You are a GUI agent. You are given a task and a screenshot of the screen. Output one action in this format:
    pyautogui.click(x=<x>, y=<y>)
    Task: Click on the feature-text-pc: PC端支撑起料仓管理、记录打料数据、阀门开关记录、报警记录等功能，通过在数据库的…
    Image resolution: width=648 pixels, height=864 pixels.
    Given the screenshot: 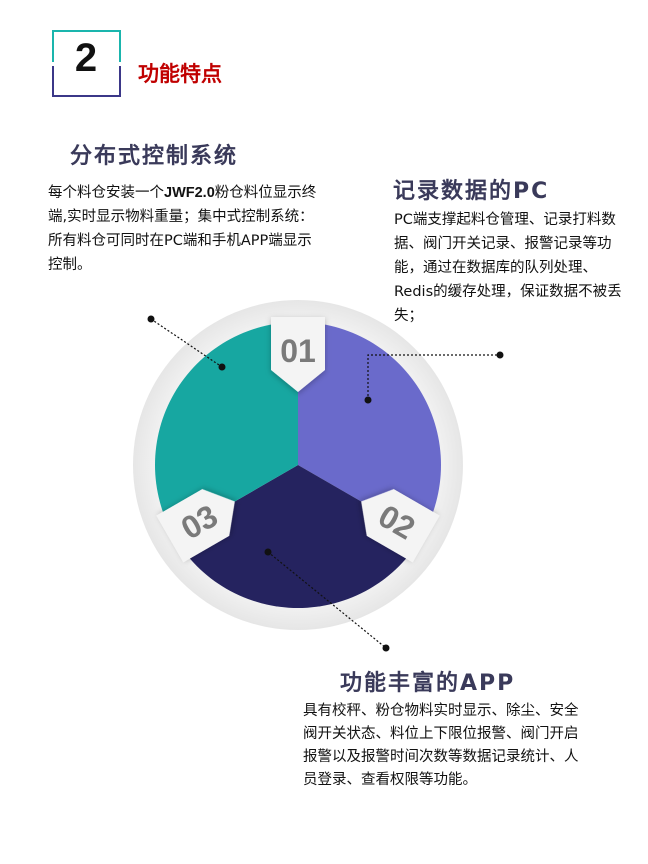 What is the action you would take?
    pyautogui.click(x=508, y=268)
    